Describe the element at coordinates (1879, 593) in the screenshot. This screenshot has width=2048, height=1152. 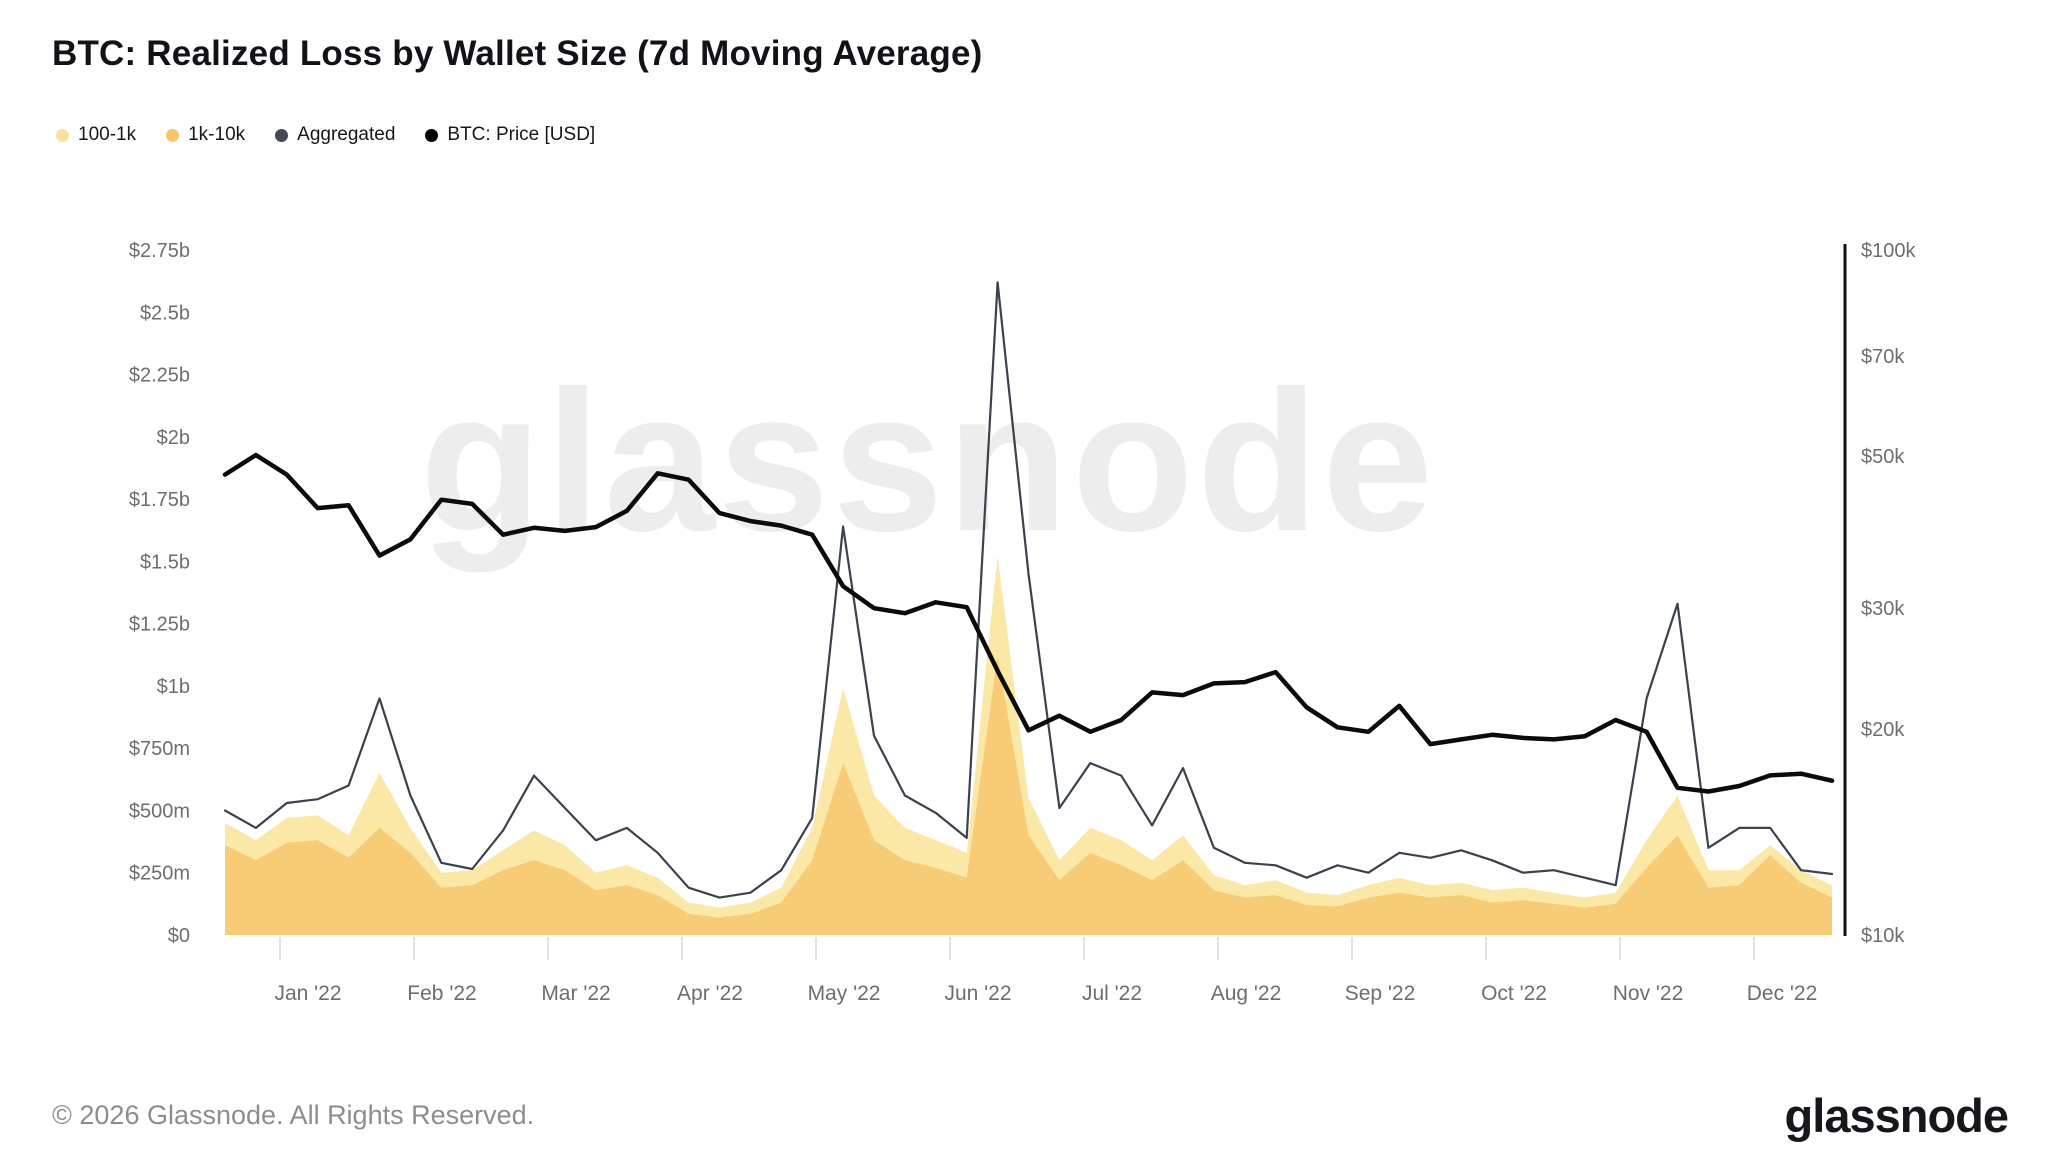
I see `right-axis: $100k $70k $50k $30k $20k $10k` at that location.